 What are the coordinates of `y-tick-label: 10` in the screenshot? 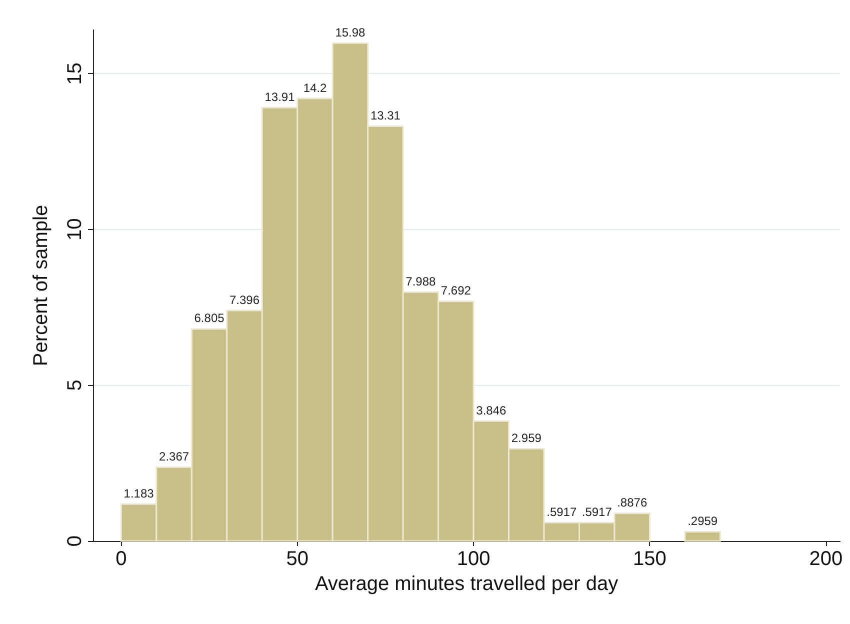 It's located at (75, 229).